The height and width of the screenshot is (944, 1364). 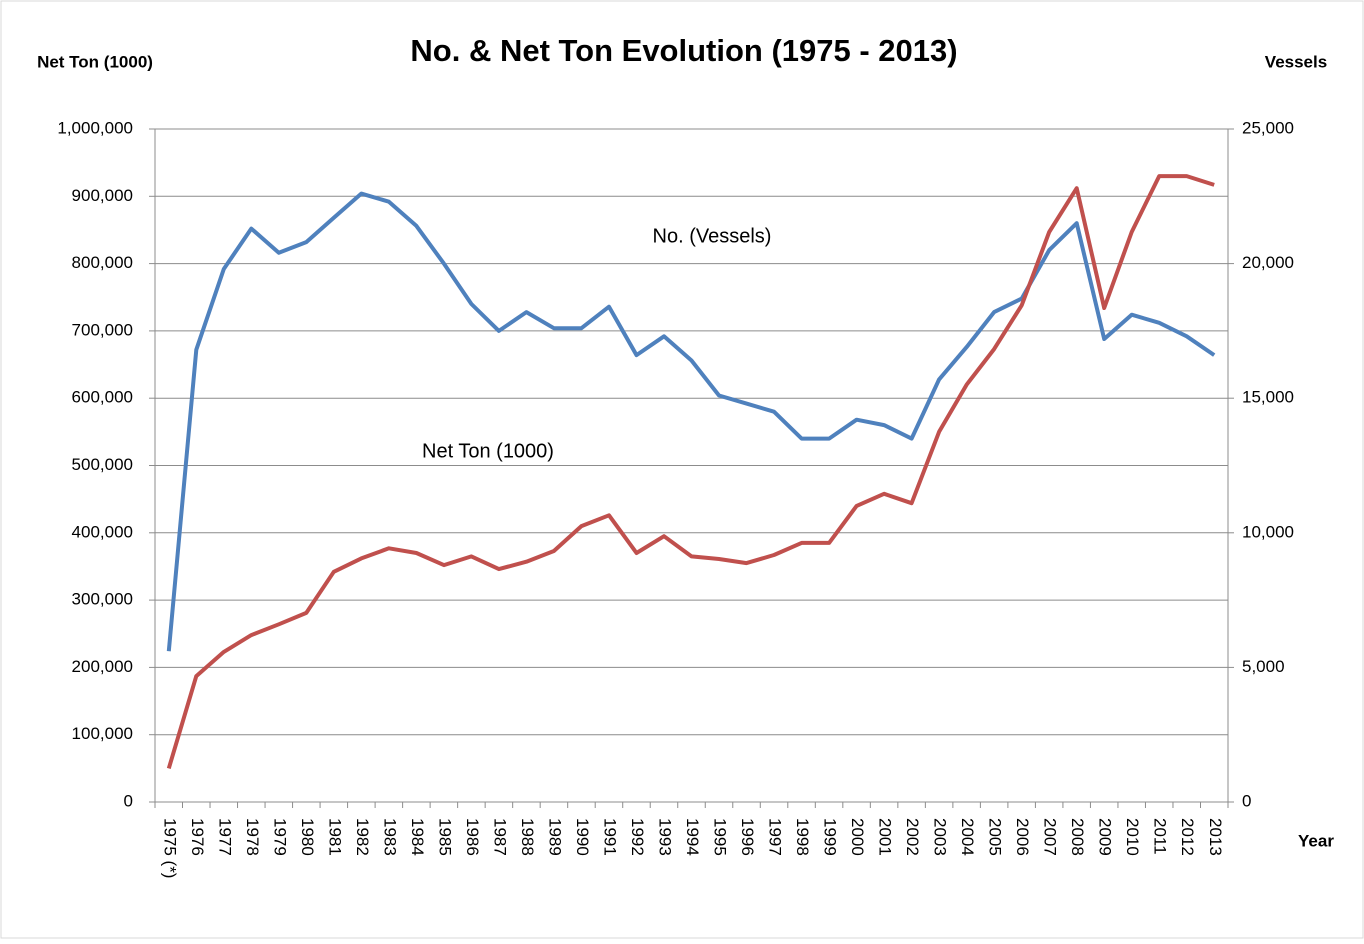 I want to click on x-tick-label: 2000, so click(x=857, y=837).